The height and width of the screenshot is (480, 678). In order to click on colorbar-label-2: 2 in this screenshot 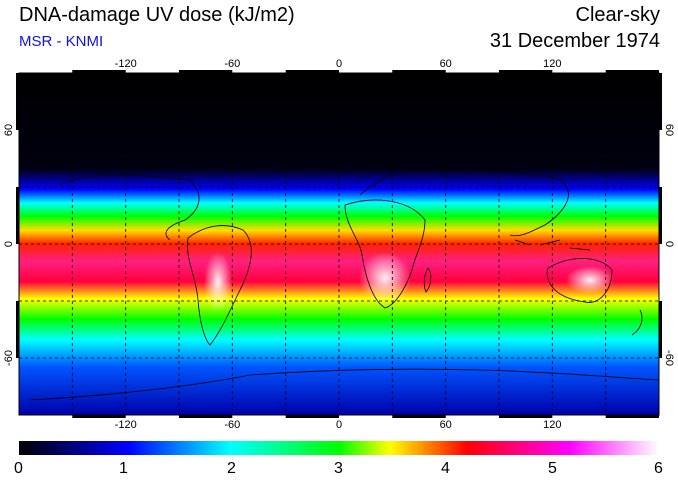, I will do `click(231, 468)`.